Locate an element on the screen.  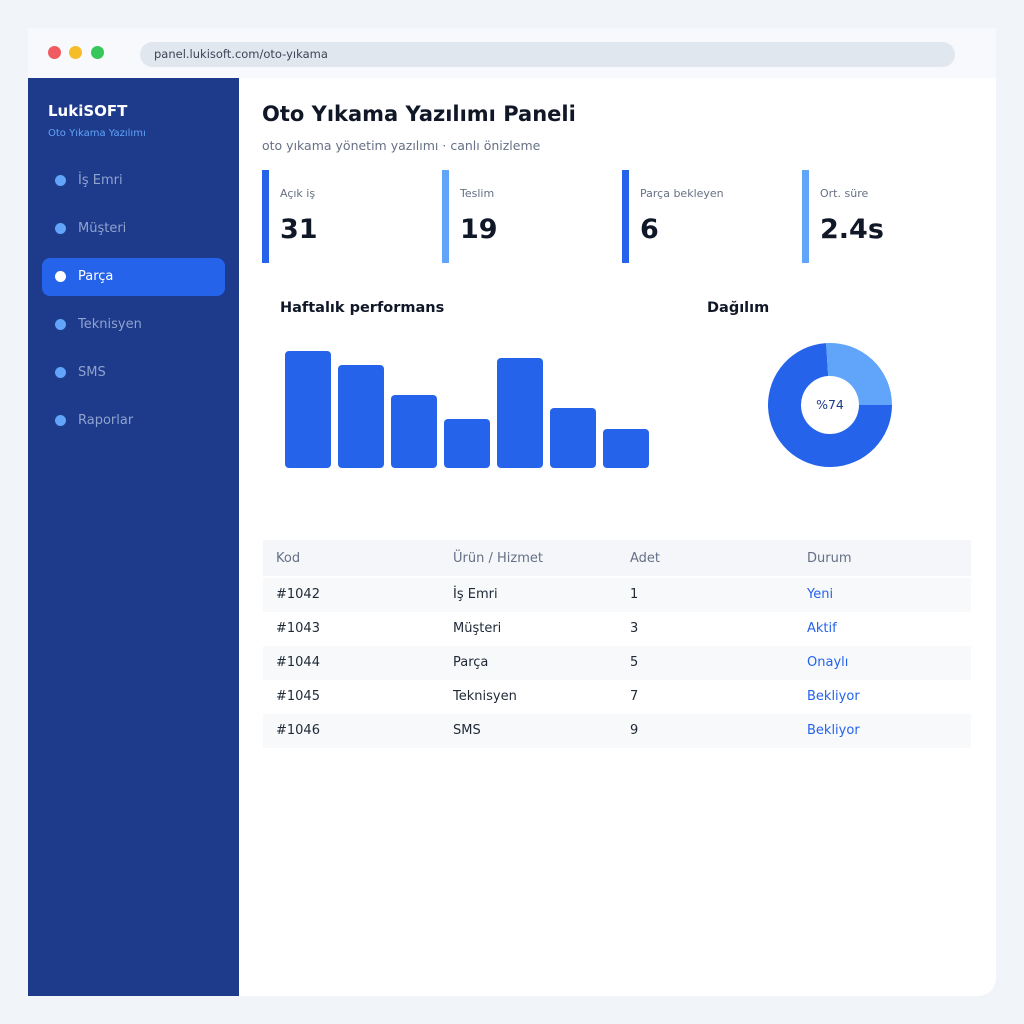
maximize-window-button is located at coordinates (97, 52).